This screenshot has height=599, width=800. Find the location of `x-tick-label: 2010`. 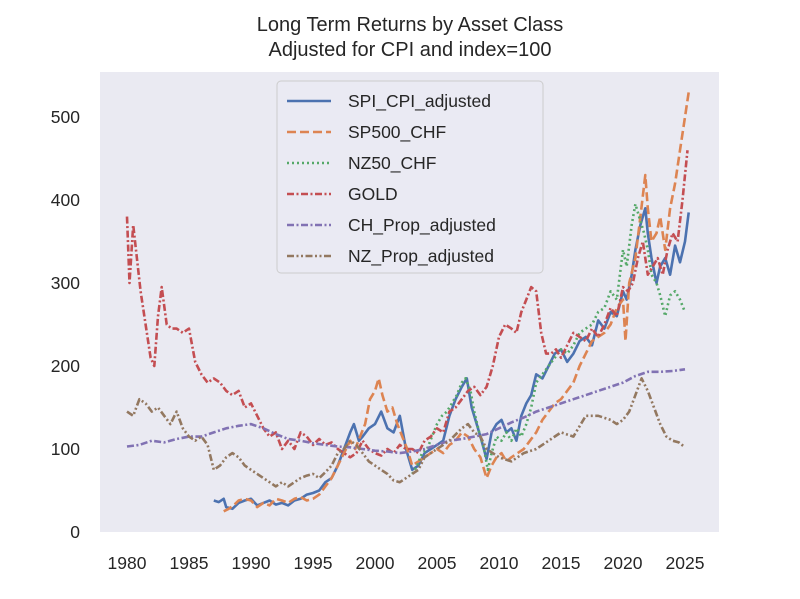

x-tick-label: 2010 is located at coordinates (499, 563).